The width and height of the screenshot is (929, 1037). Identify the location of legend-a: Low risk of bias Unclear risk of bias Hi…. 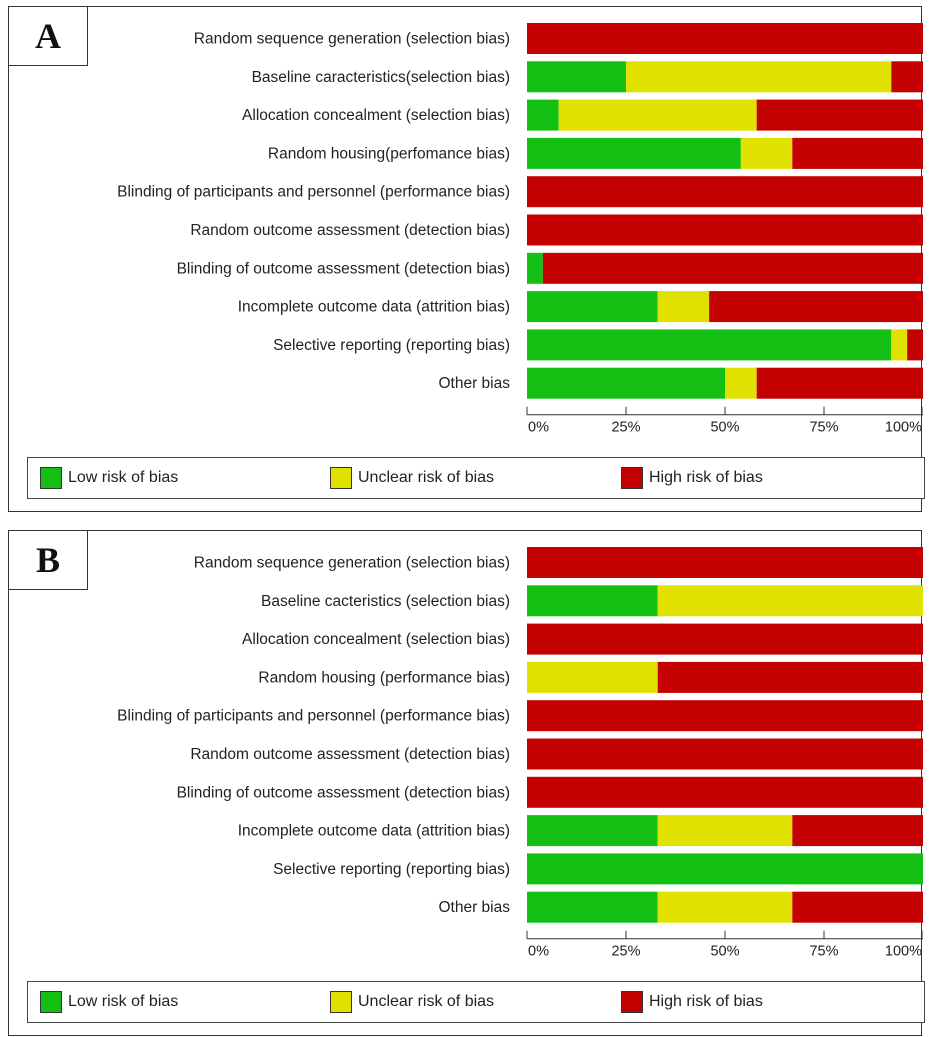
(476, 478).